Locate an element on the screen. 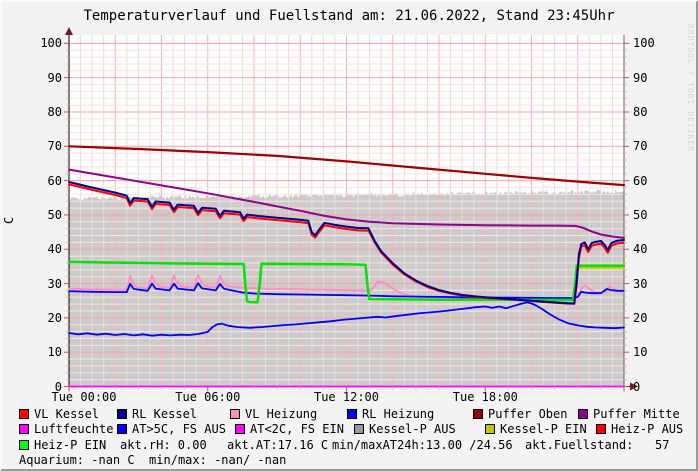 The image size is (698, 471). legend-label: RL Heizung is located at coordinates (398, 414).